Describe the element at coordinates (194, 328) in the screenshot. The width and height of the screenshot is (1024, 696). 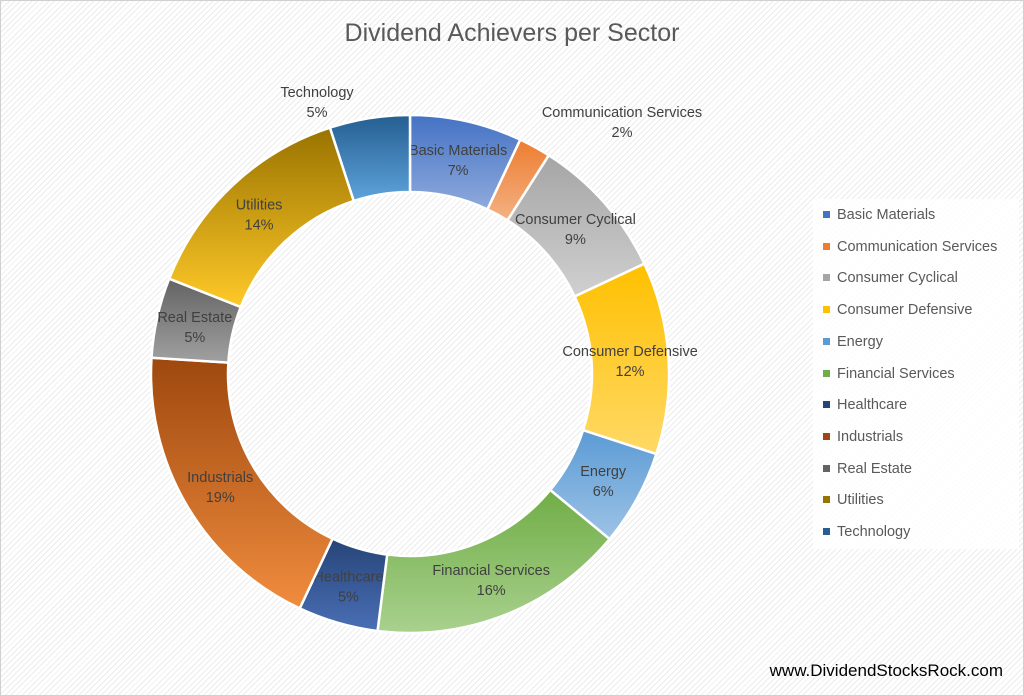
I see `data-label: Real Estate 5%` at that location.